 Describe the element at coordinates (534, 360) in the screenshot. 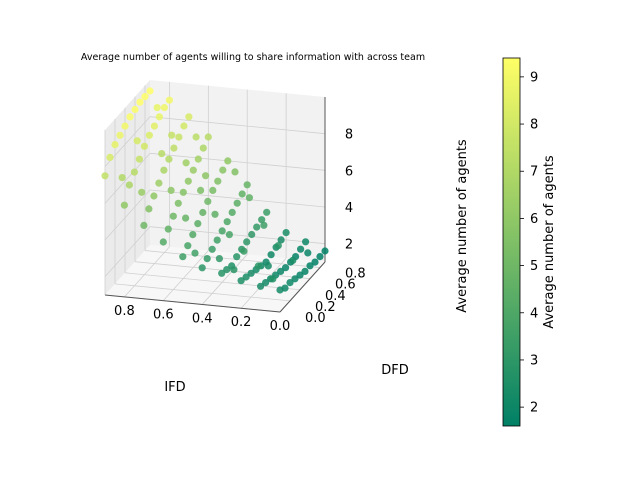

I see `colorbar-tick-label: 3` at that location.